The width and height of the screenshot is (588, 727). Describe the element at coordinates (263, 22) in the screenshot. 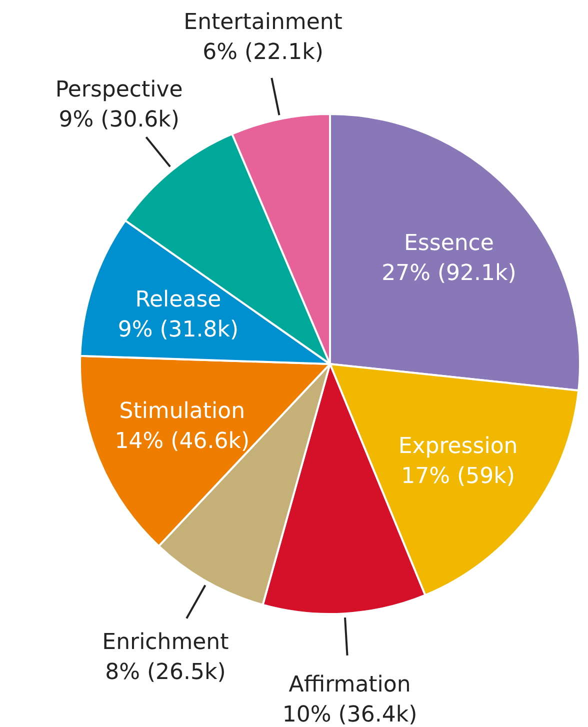

I see `slice-label: Entertainment` at that location.